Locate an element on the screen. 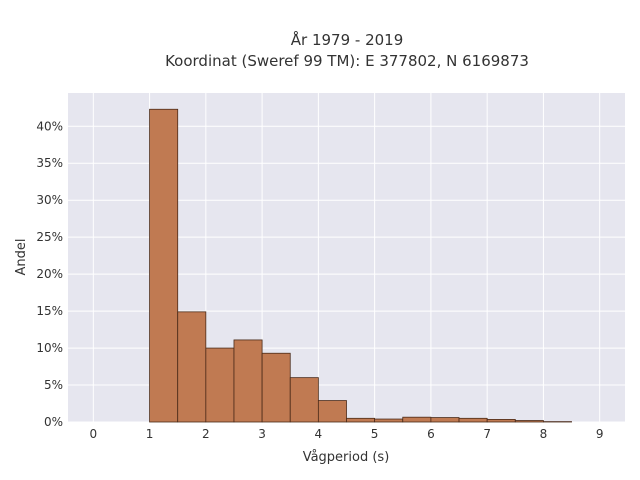  x-axis-label: Vågperiod (s) is located at coordinates (346, 457).